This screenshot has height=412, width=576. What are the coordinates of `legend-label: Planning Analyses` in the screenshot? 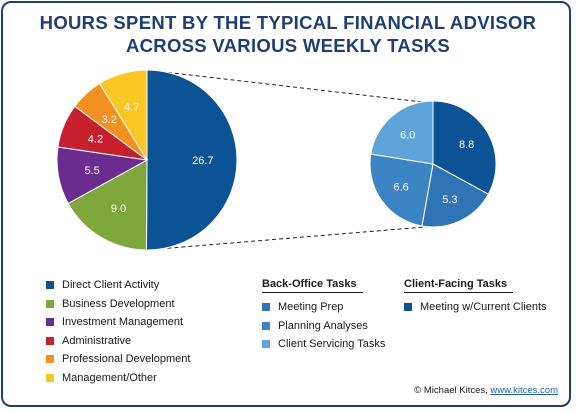 It's located at (323, 325).